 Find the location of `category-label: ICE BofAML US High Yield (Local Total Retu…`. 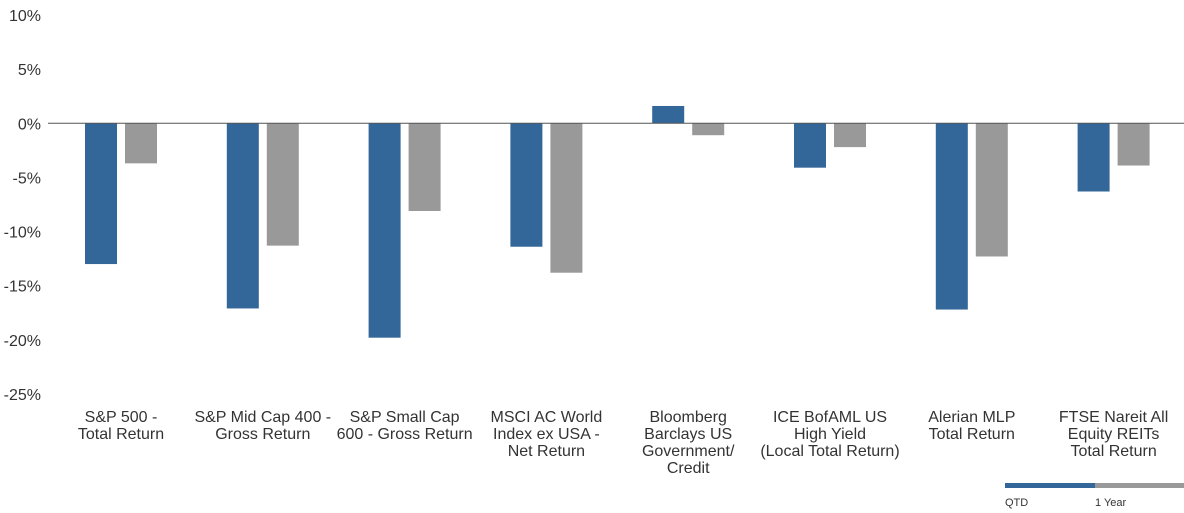

category-label: ICE BofAML US High Yield (Local Total Retu… is located at coordinates (829, 434).